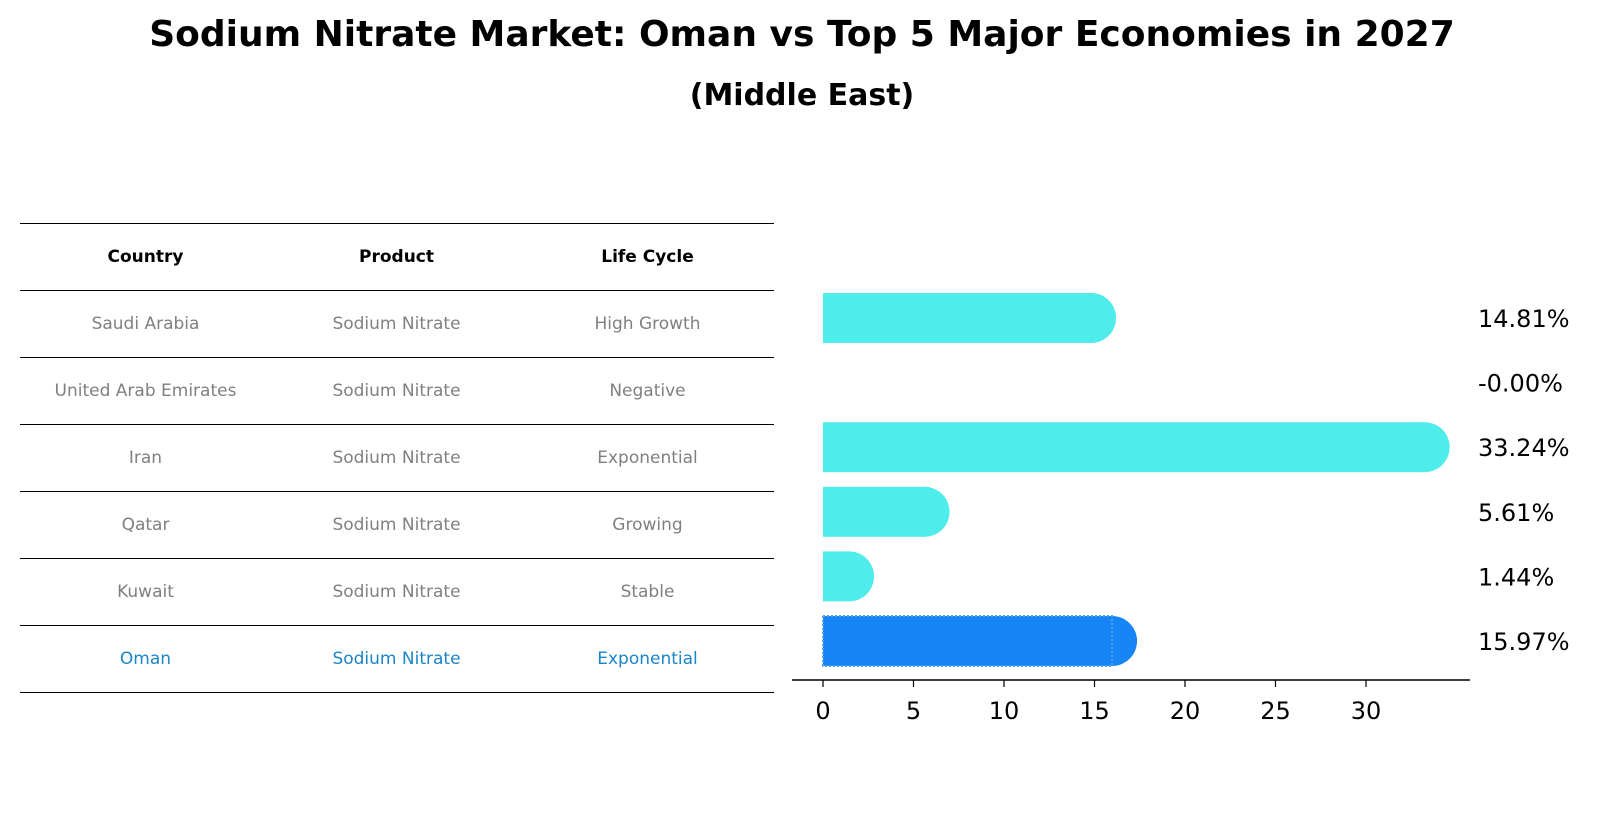 This screenshot has width=1604, height=823. Describe the element at coordinates (1094, 711) in the screenshot. I see `x-tick-label: 15` at that location.